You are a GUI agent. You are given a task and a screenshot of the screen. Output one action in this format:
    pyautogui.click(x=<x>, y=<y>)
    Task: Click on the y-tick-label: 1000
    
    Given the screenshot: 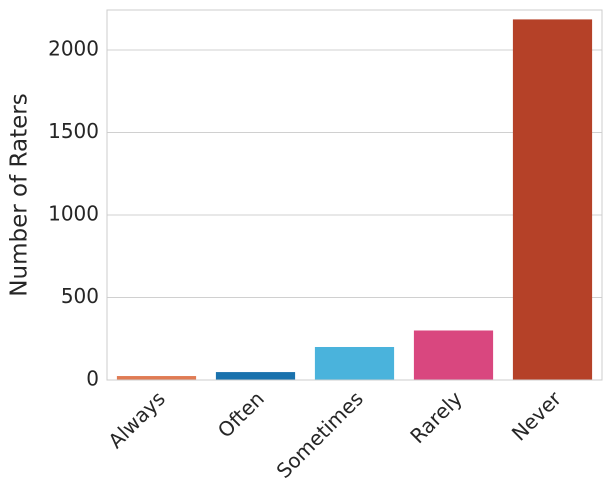 What is the action you would take?
    pyautogui.click(x=73, y=213)
    